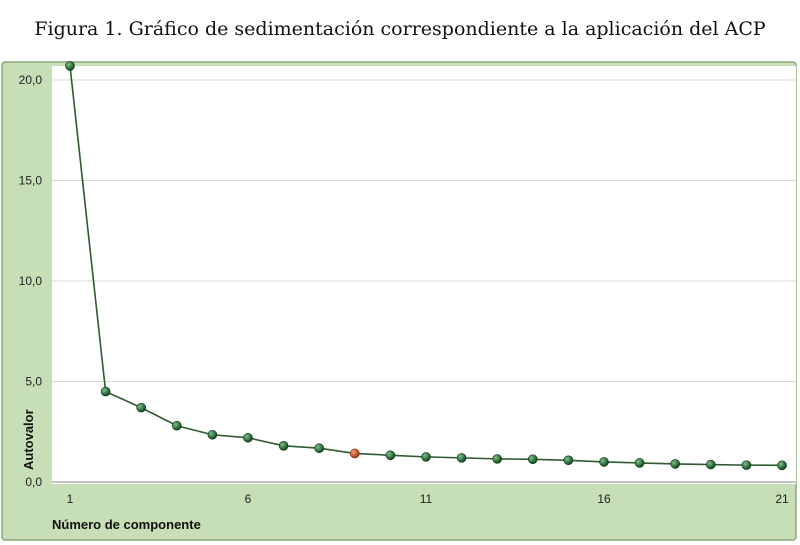 The height and width of the screenshot is (545, 800). I want to click on x-tick-label: 16, so click(604, 499).